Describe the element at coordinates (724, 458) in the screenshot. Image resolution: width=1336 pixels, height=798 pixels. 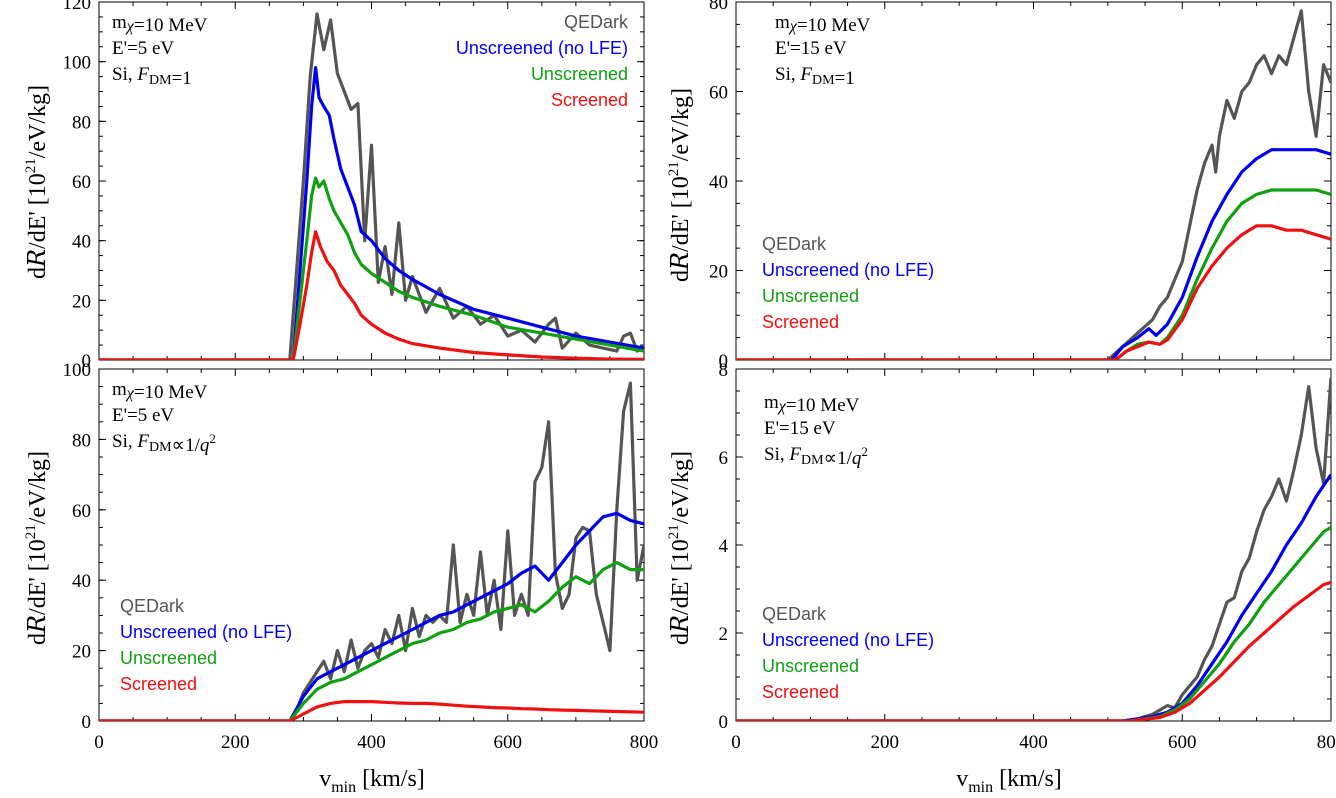
I see `y-tick-label: 6` at that location.